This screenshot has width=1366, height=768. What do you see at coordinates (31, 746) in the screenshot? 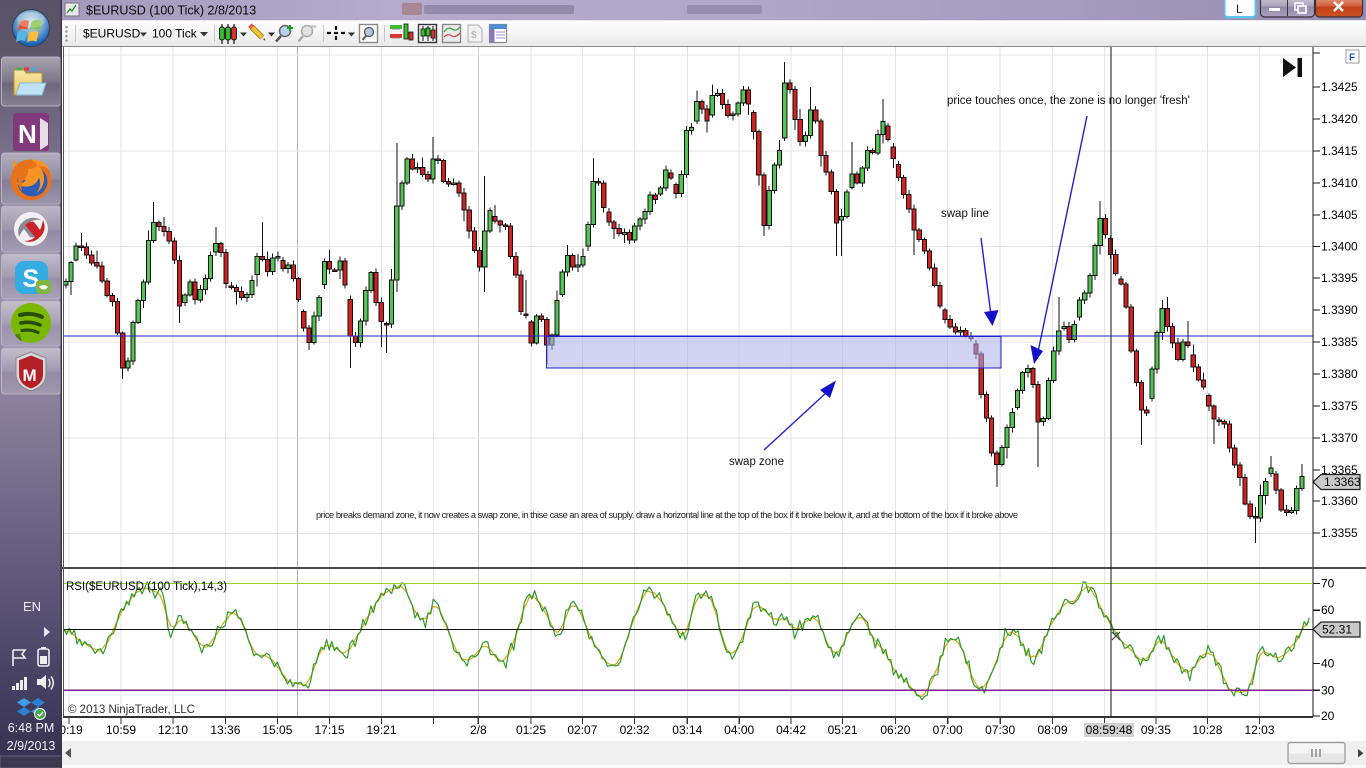
I see `svg-text: 2/9/2013` at bounding box center [31, 746].